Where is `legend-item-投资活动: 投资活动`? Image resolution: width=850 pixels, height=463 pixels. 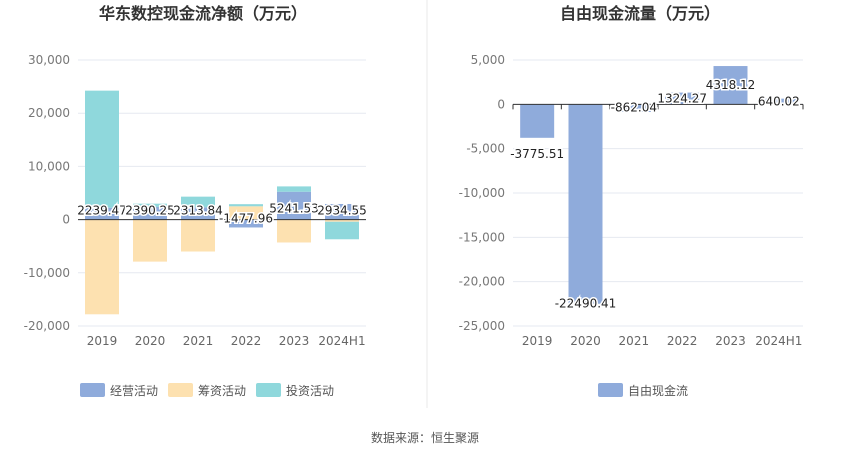
legend-item-投资活动: 投资活动 is located at coordinates (295, 390).